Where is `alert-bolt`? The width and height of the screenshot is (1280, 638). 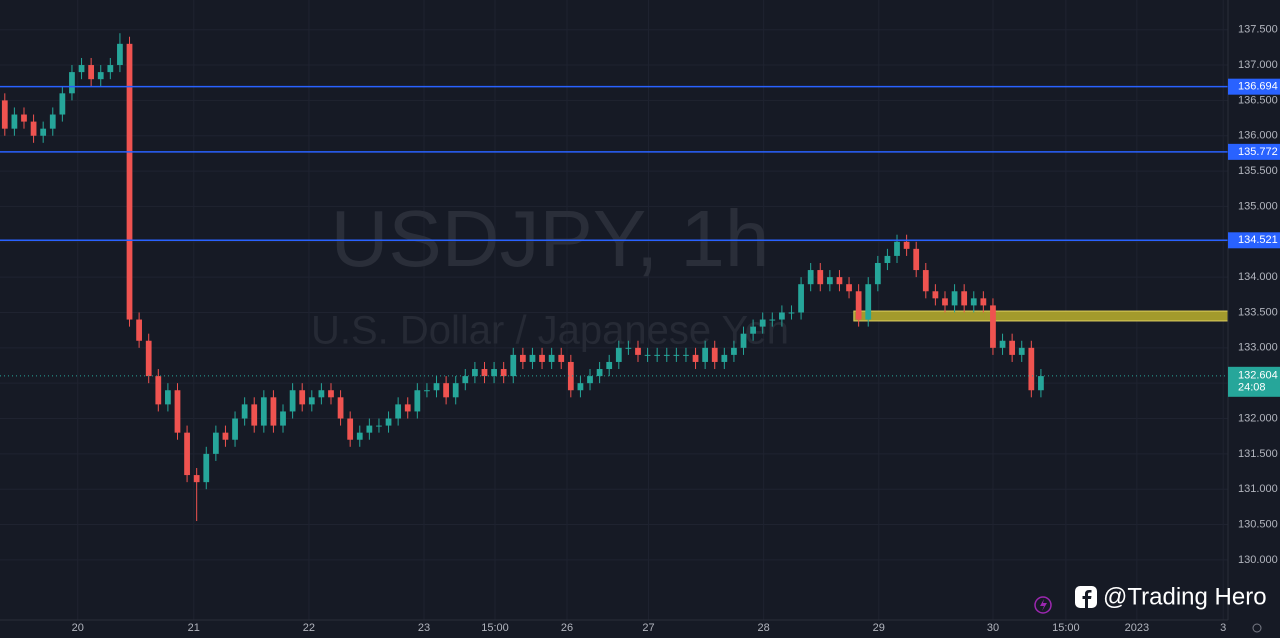
alert-bolt is located at coordinates (1043, 605).